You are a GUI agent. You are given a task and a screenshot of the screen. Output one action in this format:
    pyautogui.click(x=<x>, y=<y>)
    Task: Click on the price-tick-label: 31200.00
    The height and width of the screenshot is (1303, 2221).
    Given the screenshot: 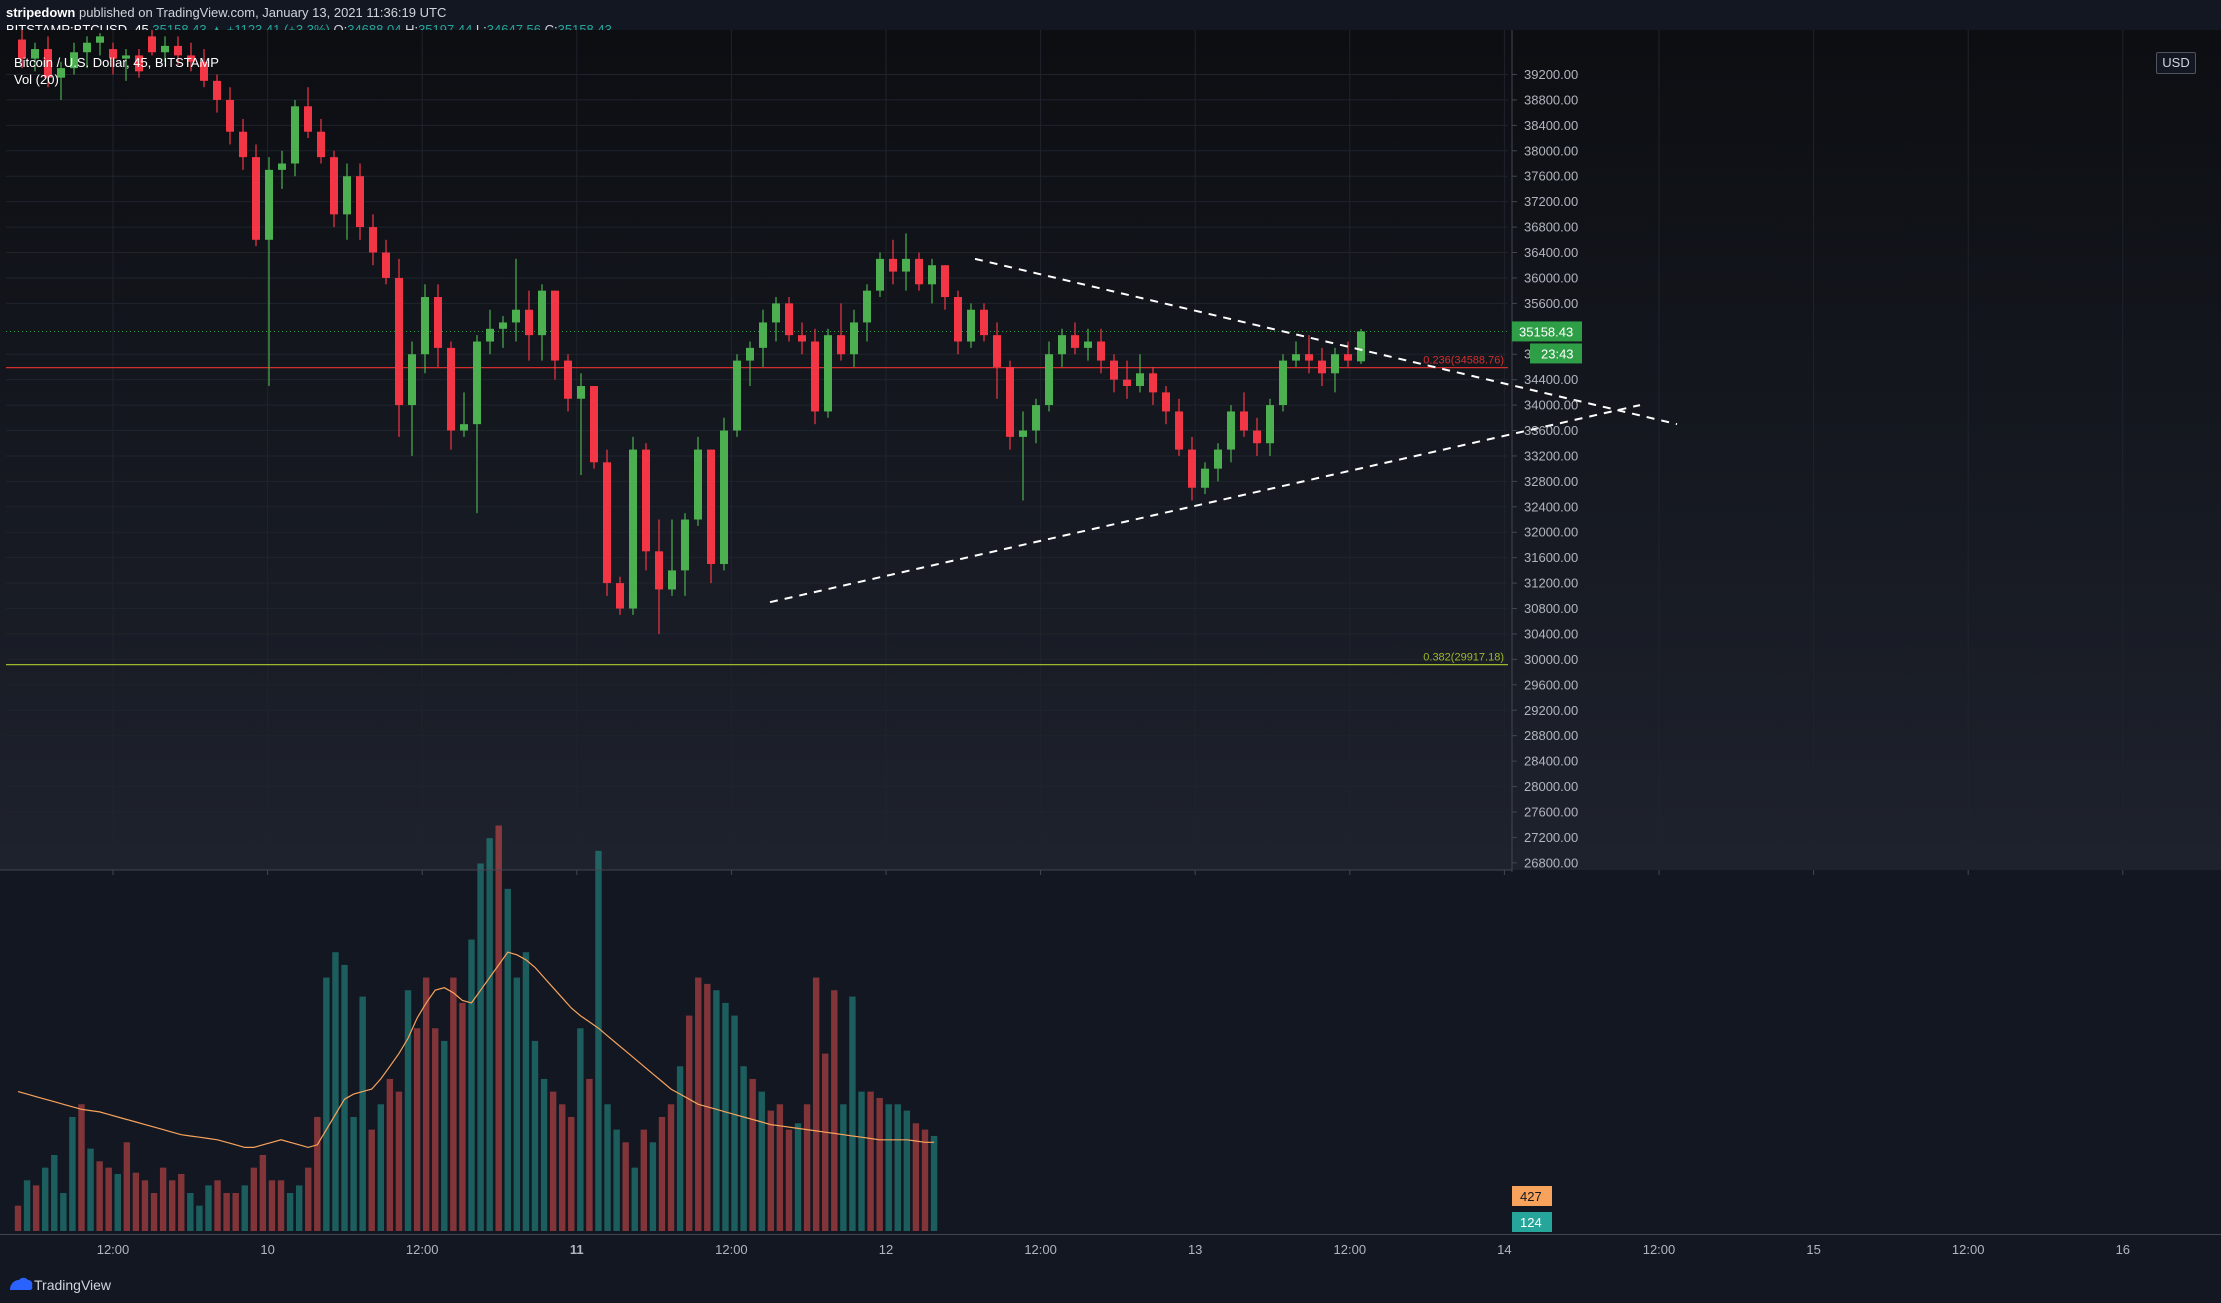 What is the action you would take?
    pyautogui.click(x=1551, y=583)
    